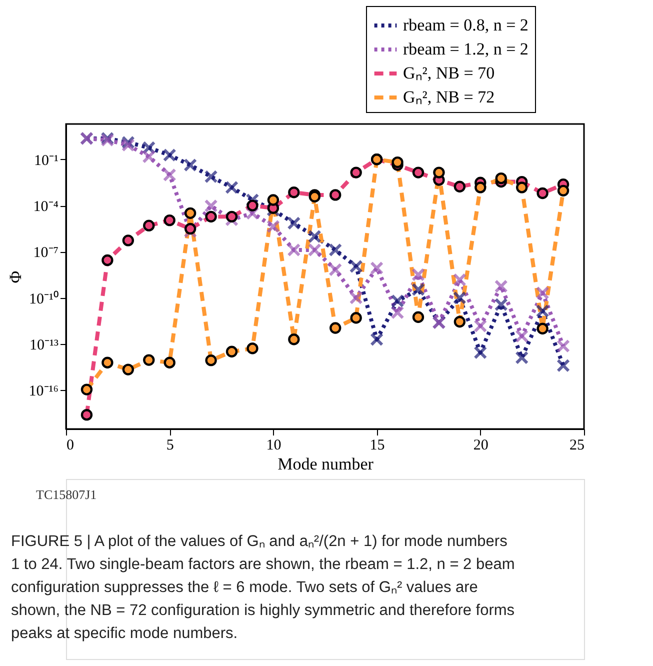  Describe the element at coordinates (45, 207) in the screenshot. I see `y-tick-label: 10⁻⁴` at that location.